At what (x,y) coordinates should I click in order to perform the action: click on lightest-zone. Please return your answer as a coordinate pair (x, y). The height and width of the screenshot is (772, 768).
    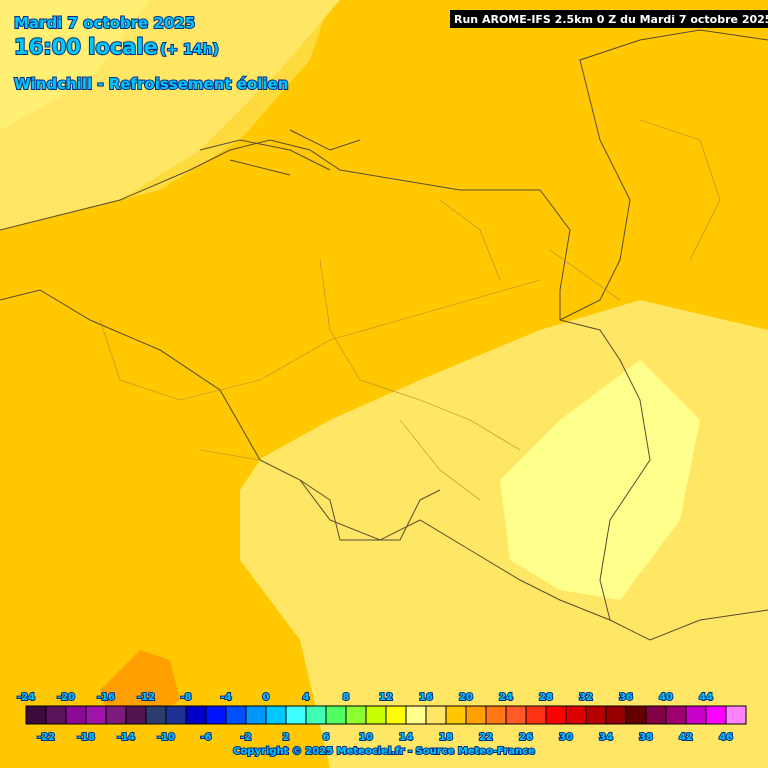
    Looking at the image, I should click on (600, 480).